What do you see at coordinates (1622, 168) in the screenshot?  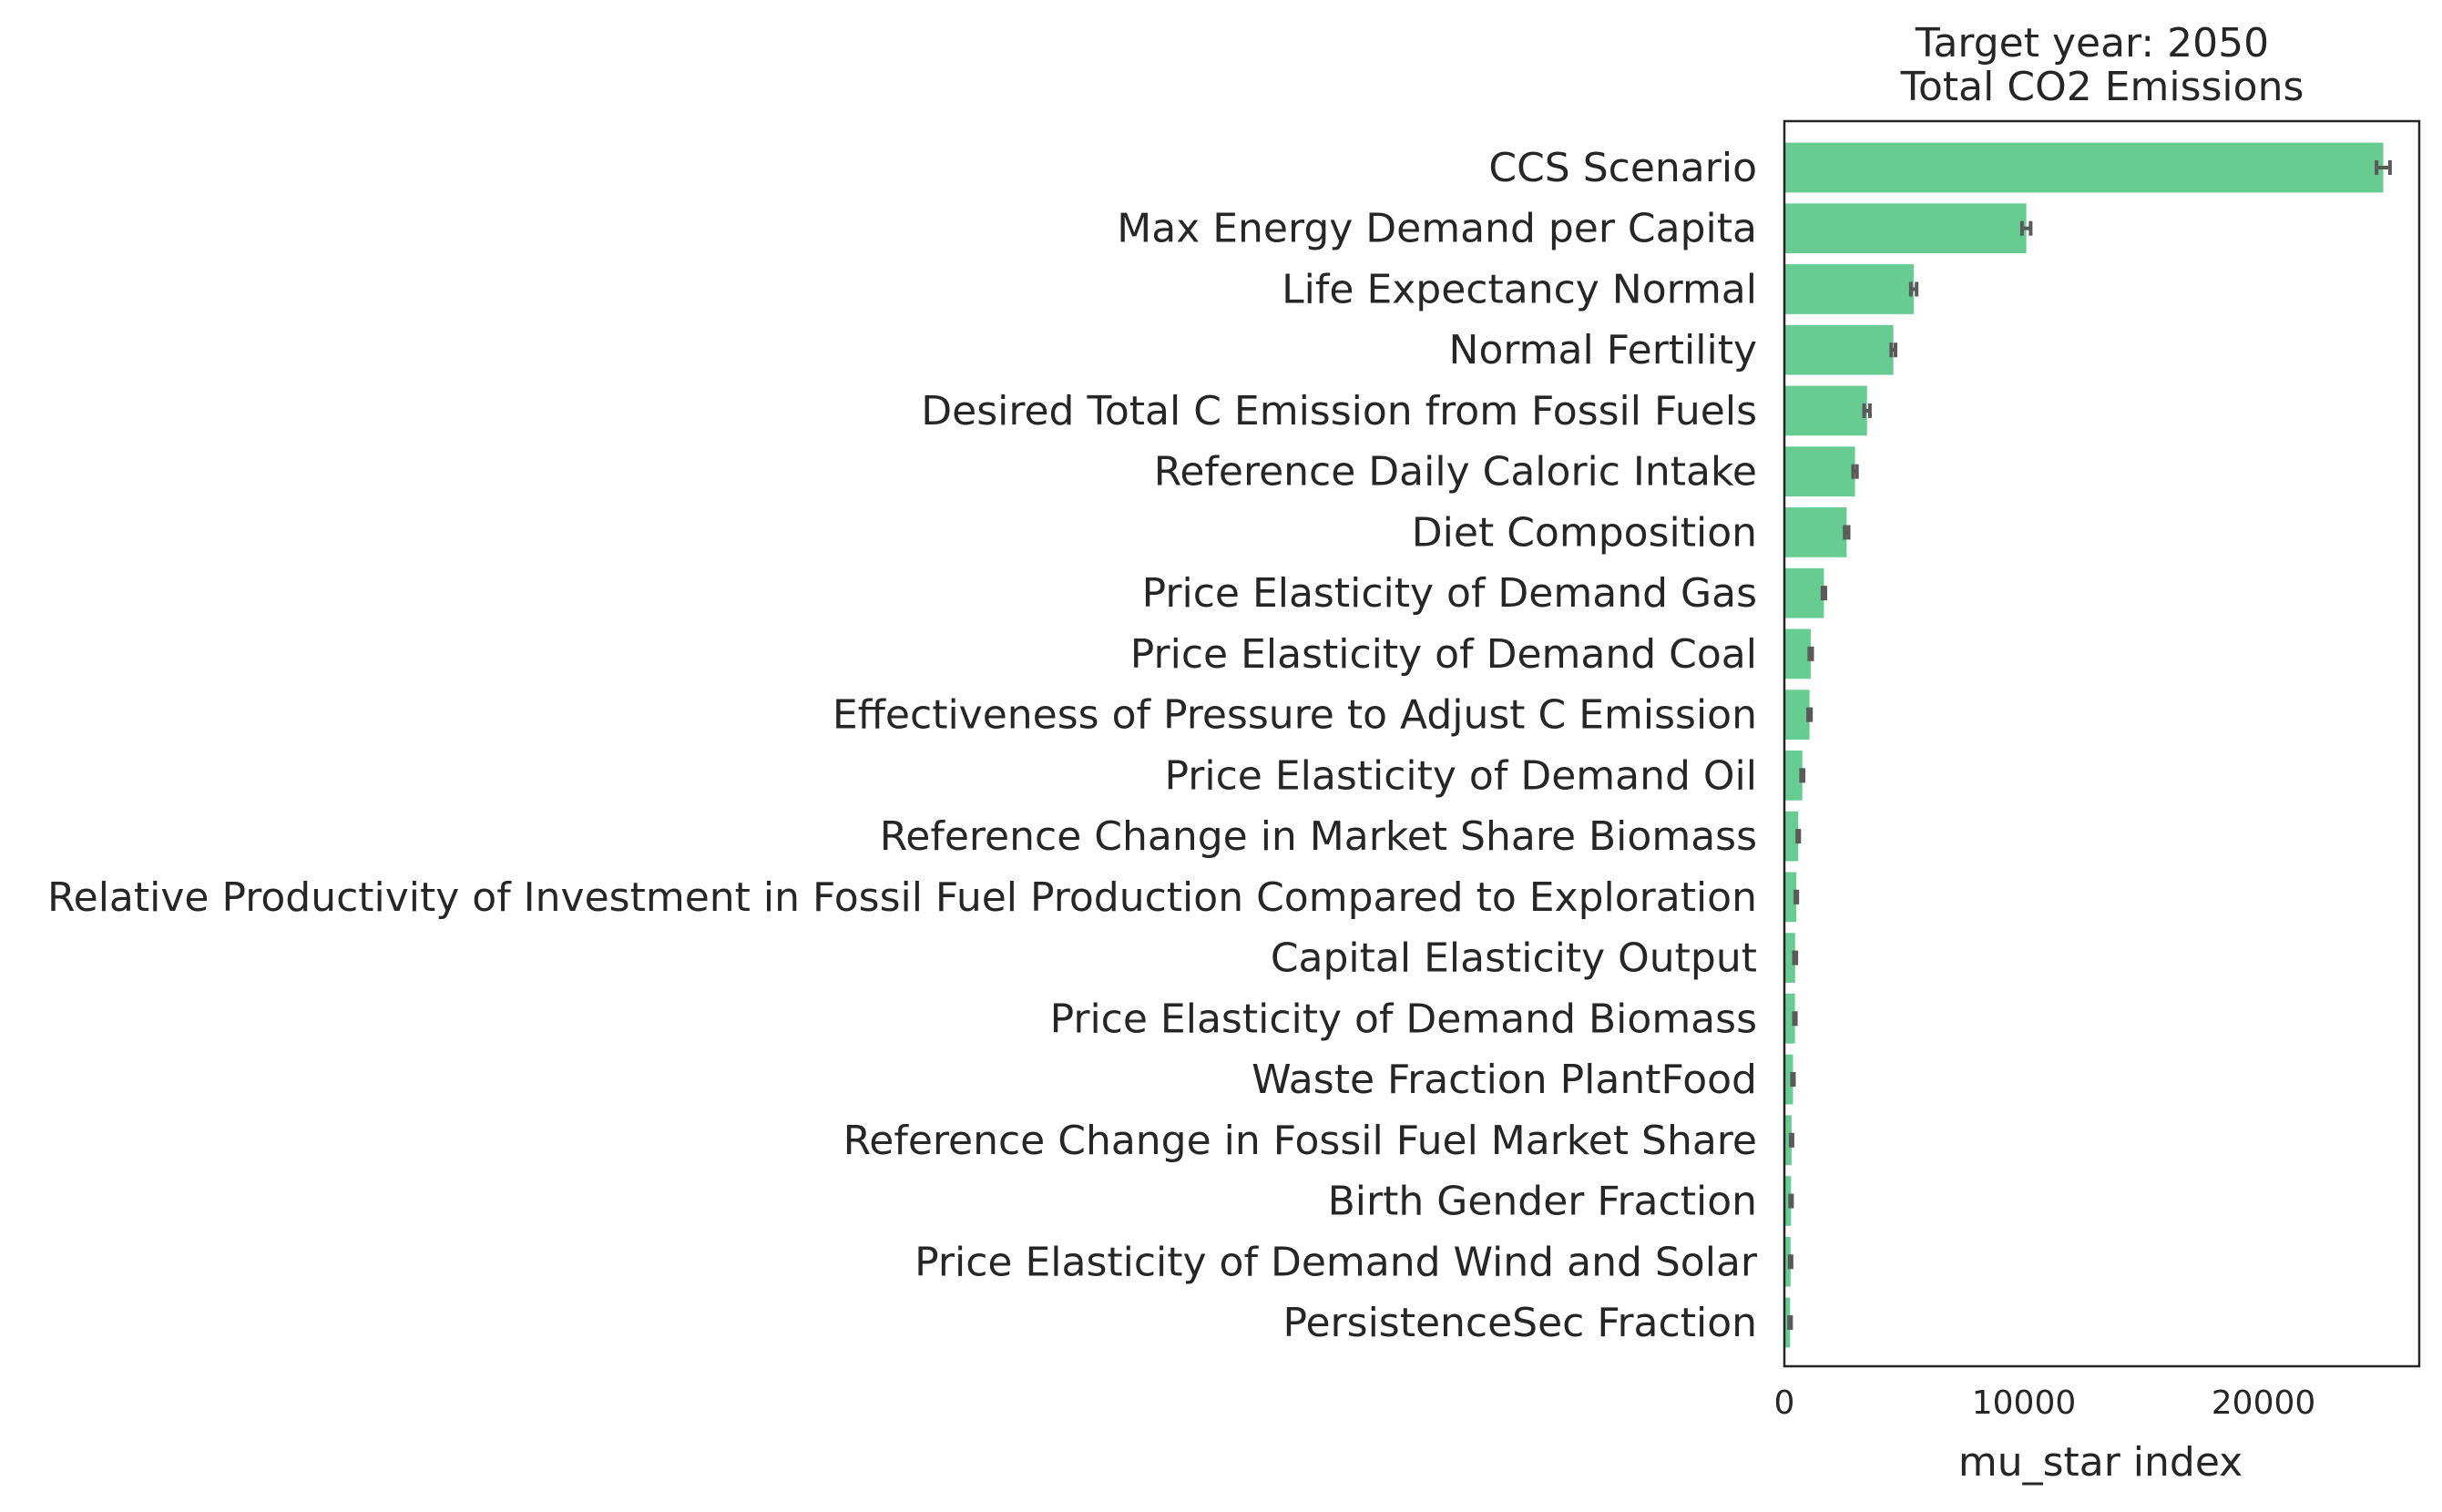 I see `category-label: CCS Scenario` at bounding box center [1622, 168].